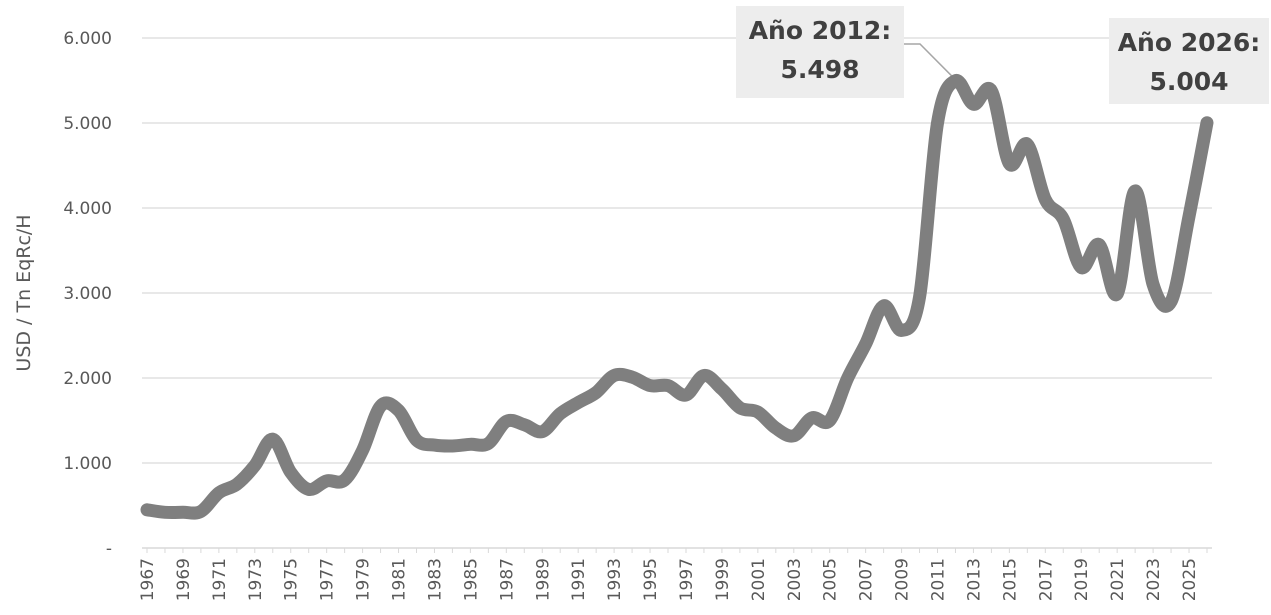 This screenshot has width=1271, height=615. I want to click on y-tick-label: 3.000, so click(87, 294).